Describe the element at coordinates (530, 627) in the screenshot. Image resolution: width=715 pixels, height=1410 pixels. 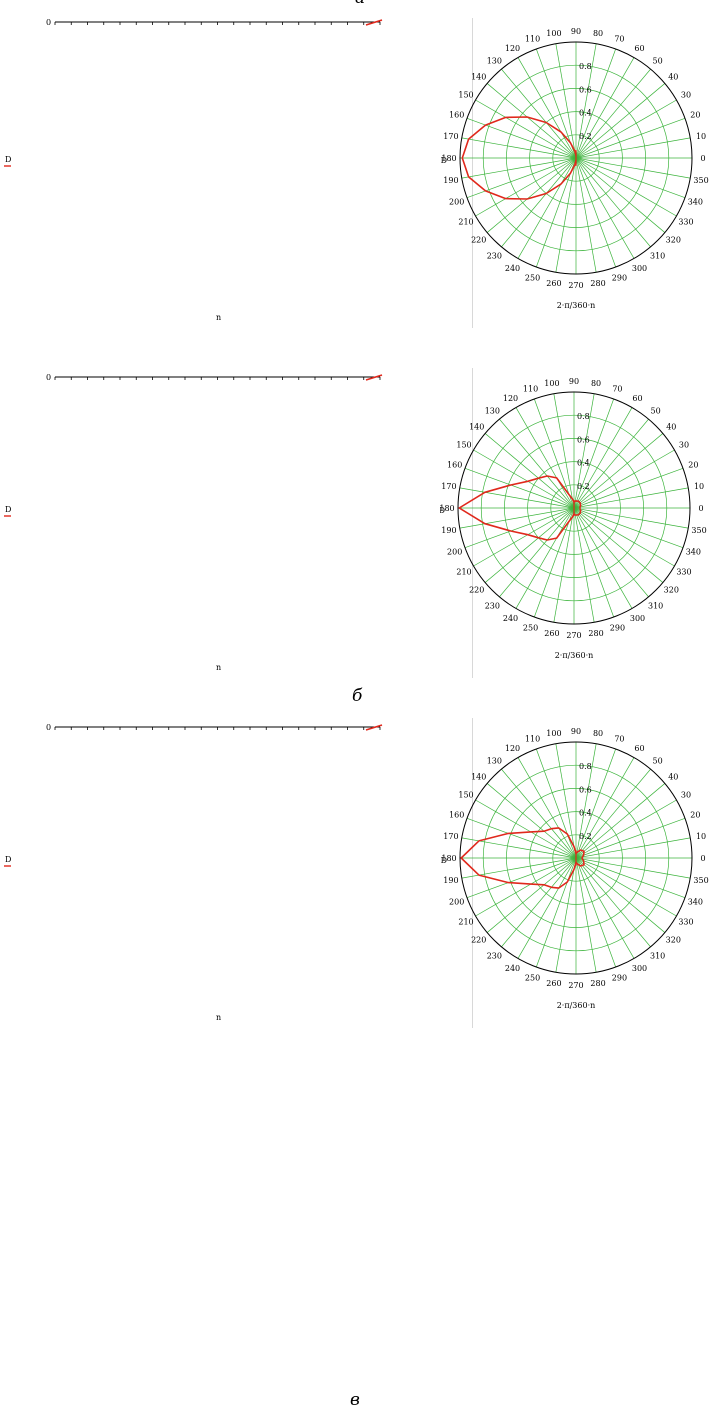
I see `angle-tick-label: 250` at that location.